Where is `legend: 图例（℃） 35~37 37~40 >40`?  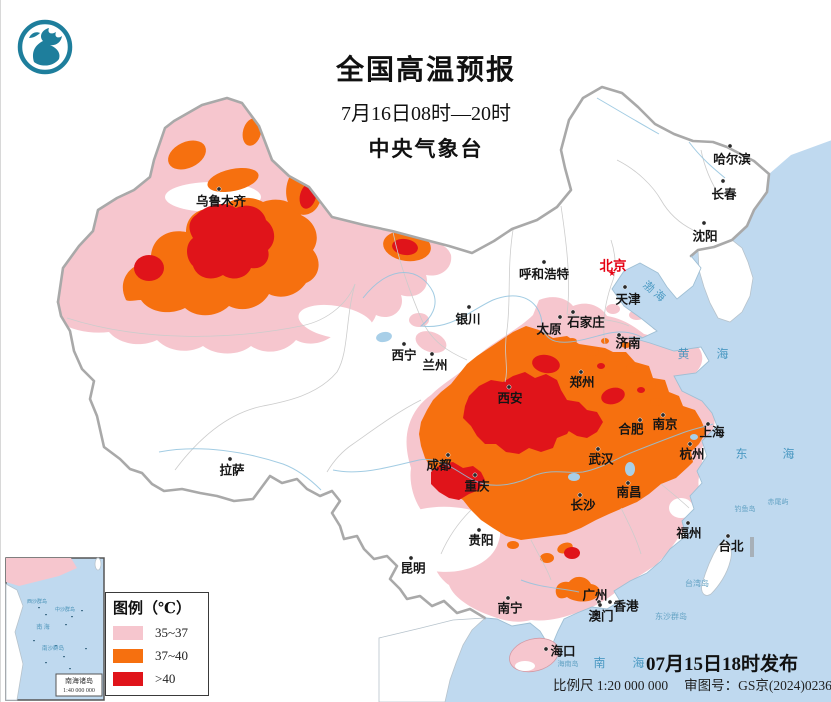
legend: 图例（℃） 35~37 37~40 >40 is located at coordinates (157, 644).